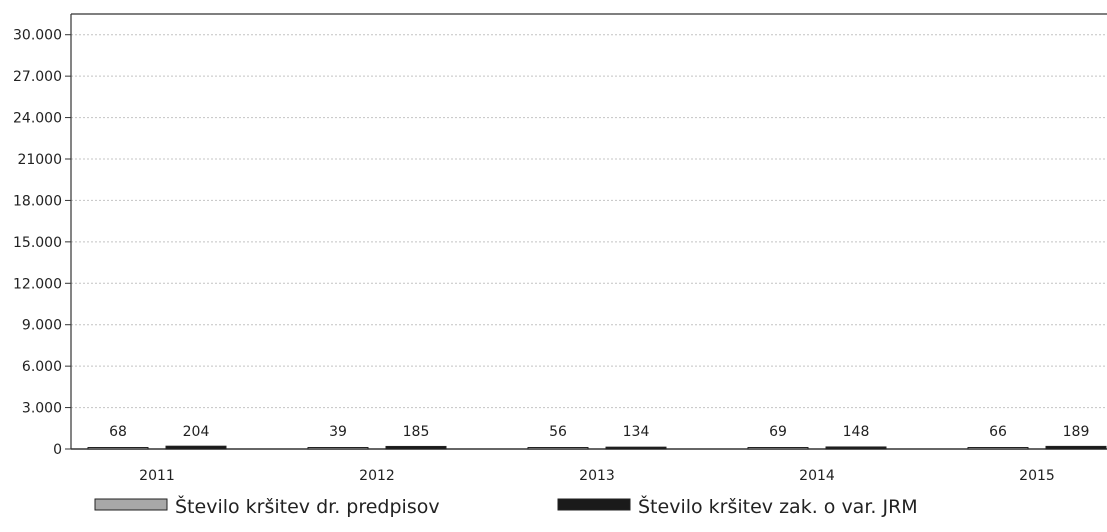 This screenshot has width=1107, height=532. I want to click on data-label: 204, so click(196, 432).